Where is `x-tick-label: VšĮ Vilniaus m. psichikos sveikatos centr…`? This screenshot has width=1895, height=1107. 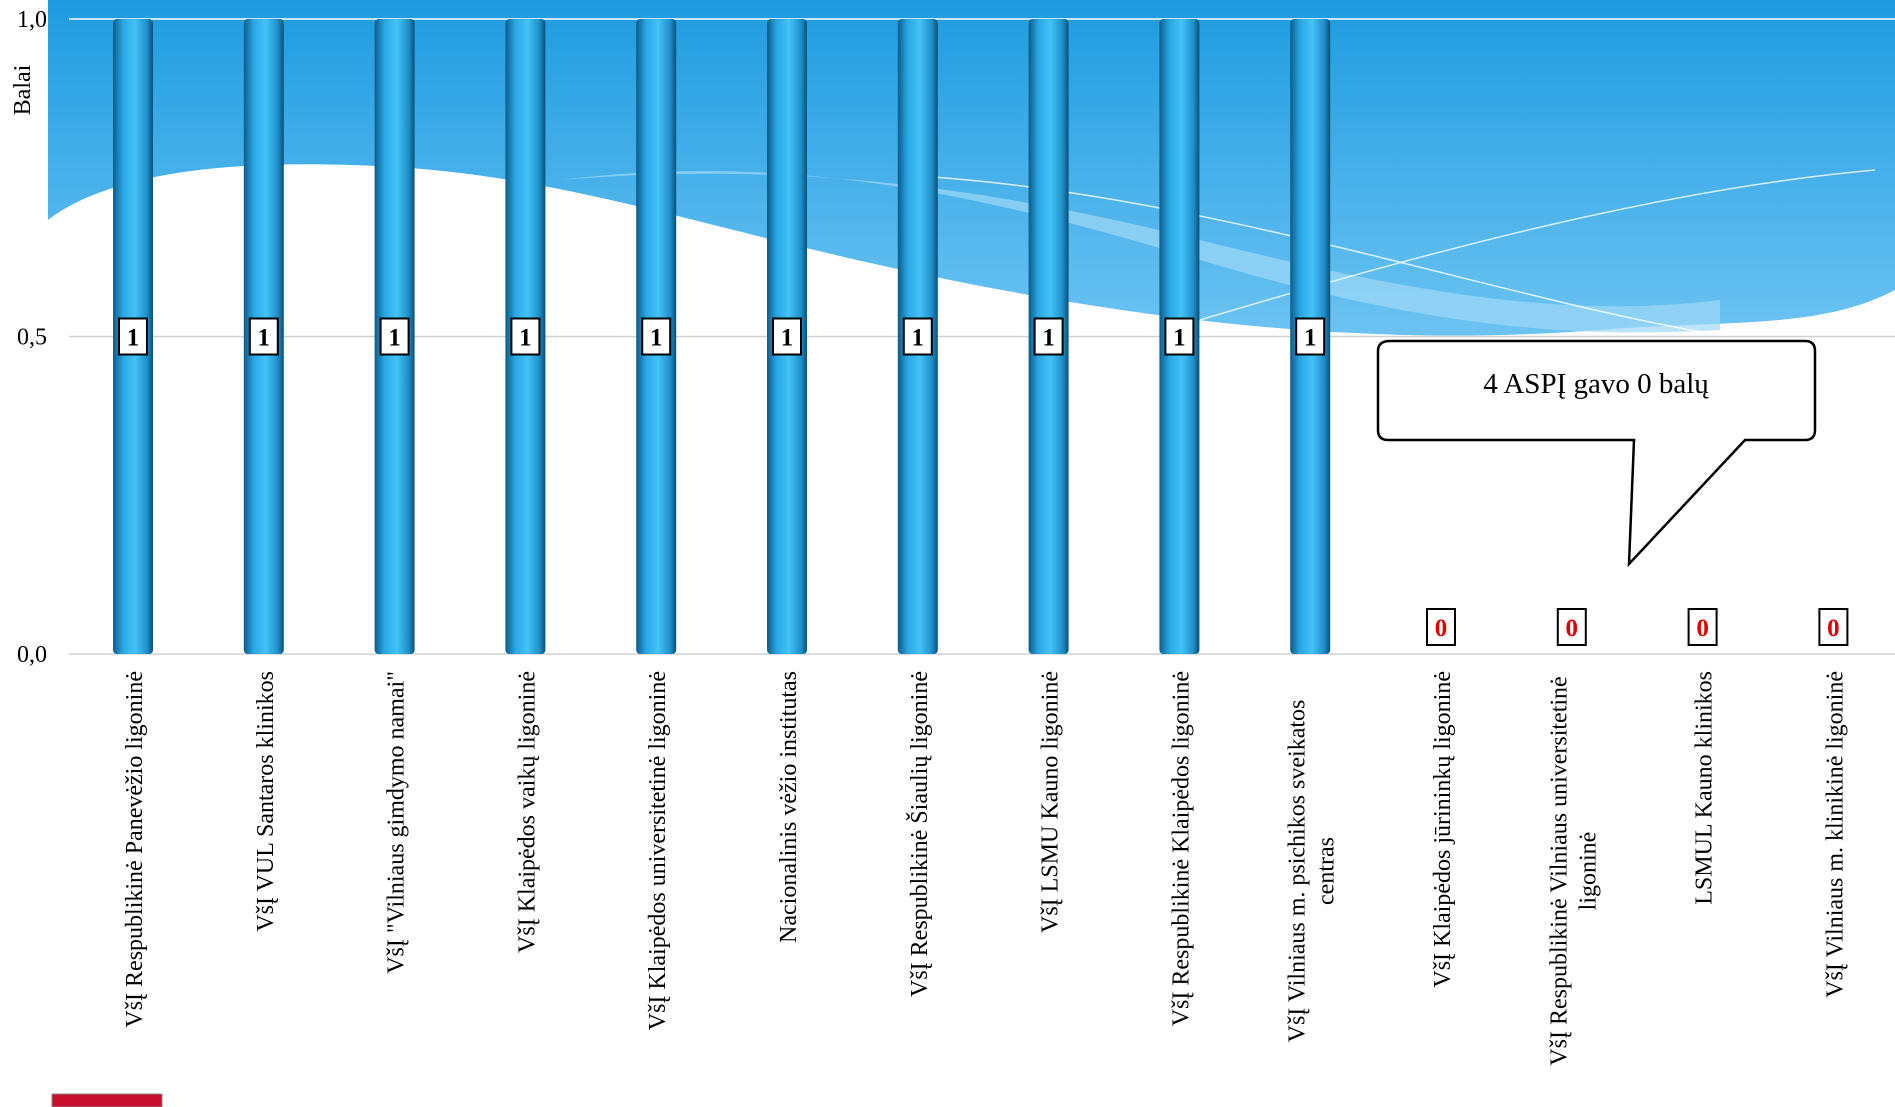
x-tick-label: VšĮ Vilniaus m. psichikos sveikatos centr… is located at coordinates (1312, 871).